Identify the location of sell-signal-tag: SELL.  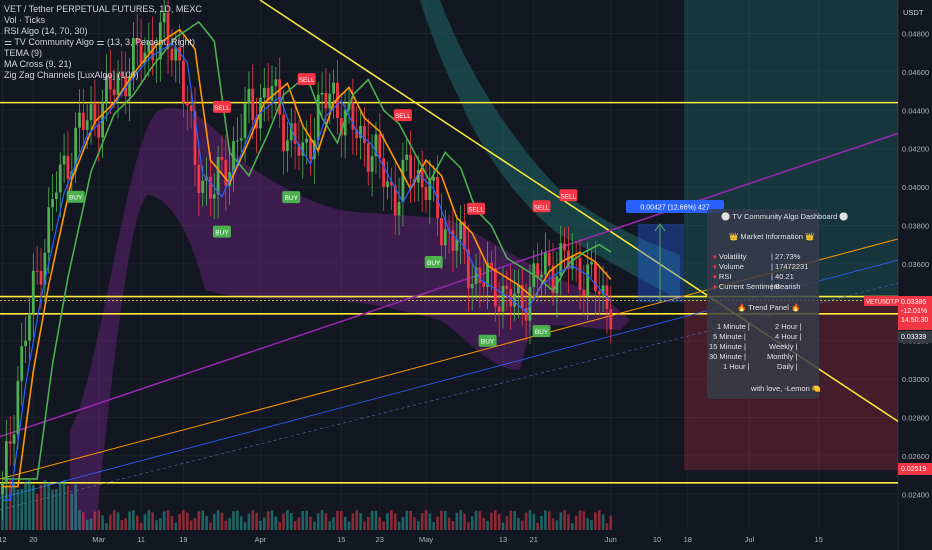
(568, 195).